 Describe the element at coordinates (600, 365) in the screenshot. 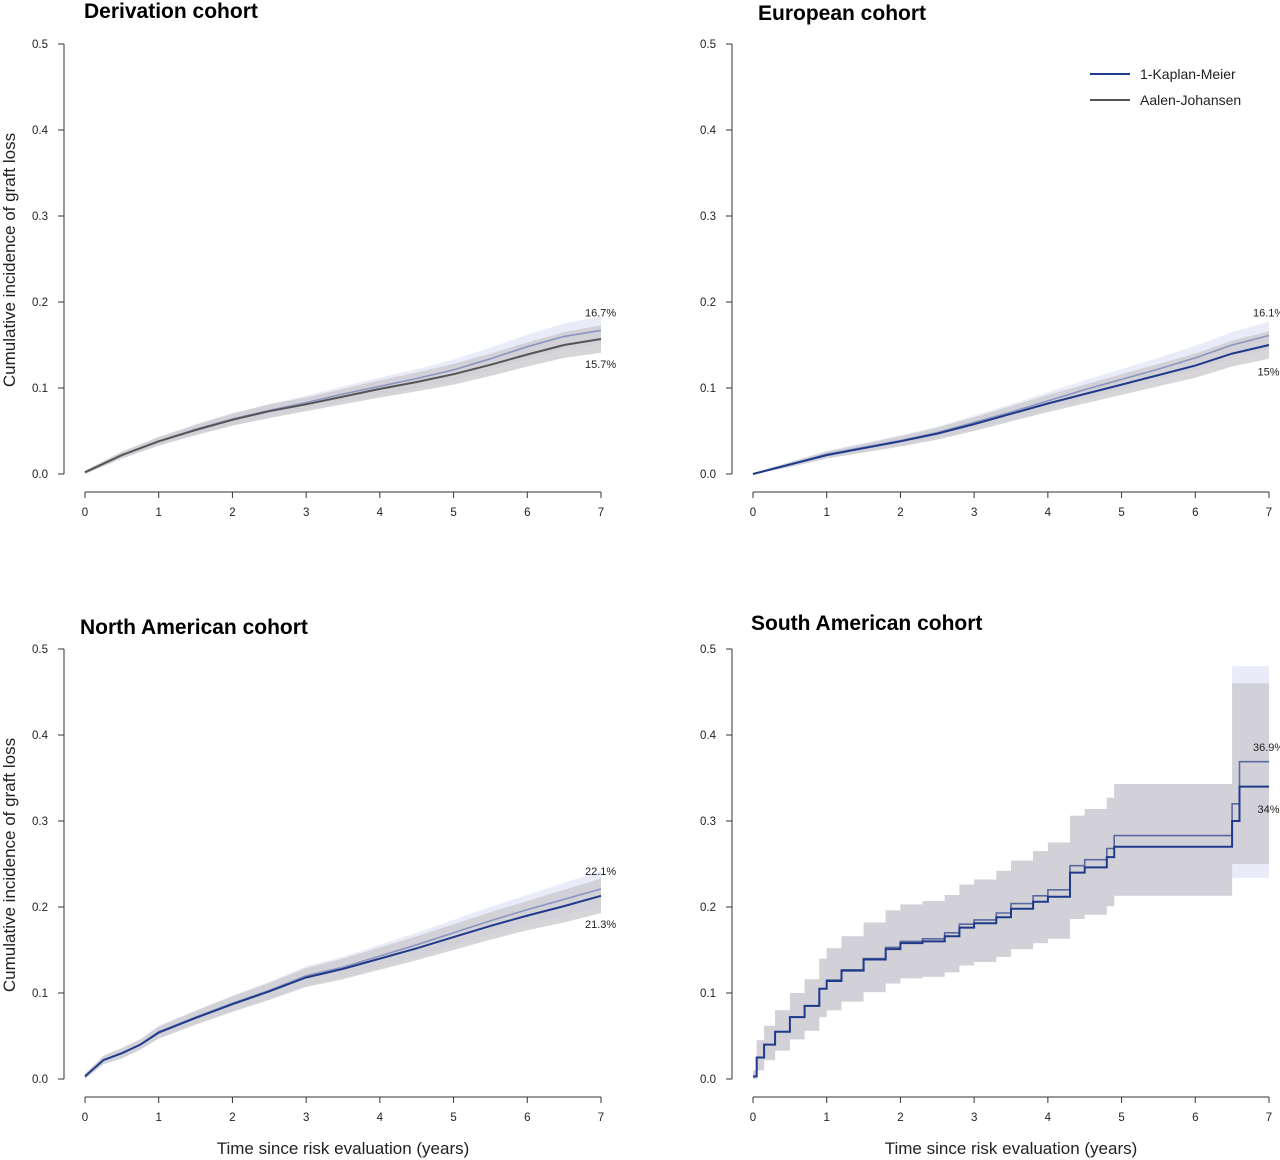

I see `end-value-label: 15.7%` at that location.